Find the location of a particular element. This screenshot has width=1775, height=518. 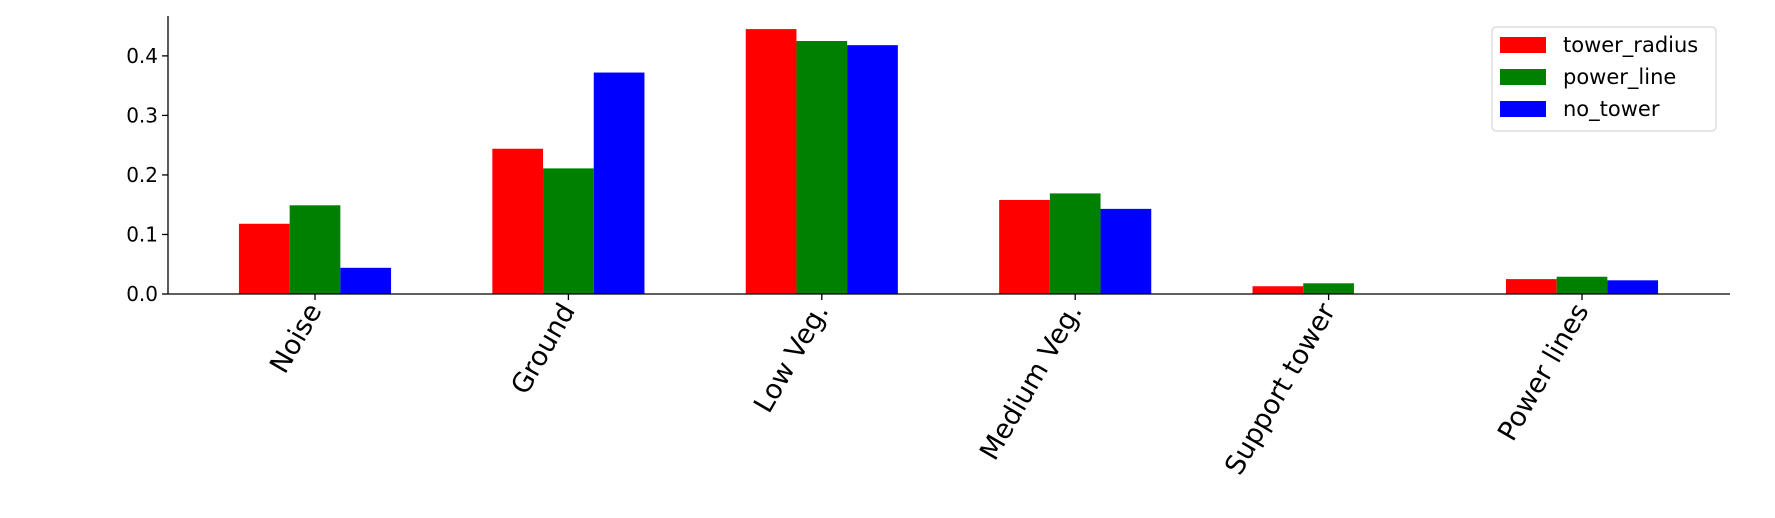

legend-swatch-tower_radius is located at coordinates (1523, 45).